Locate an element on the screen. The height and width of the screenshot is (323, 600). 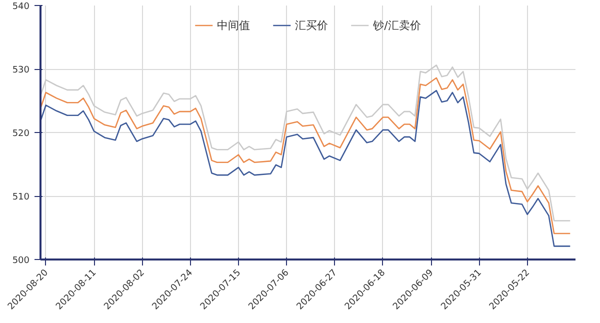
y-tick-label: 510 is located at coordinates (21, 197).